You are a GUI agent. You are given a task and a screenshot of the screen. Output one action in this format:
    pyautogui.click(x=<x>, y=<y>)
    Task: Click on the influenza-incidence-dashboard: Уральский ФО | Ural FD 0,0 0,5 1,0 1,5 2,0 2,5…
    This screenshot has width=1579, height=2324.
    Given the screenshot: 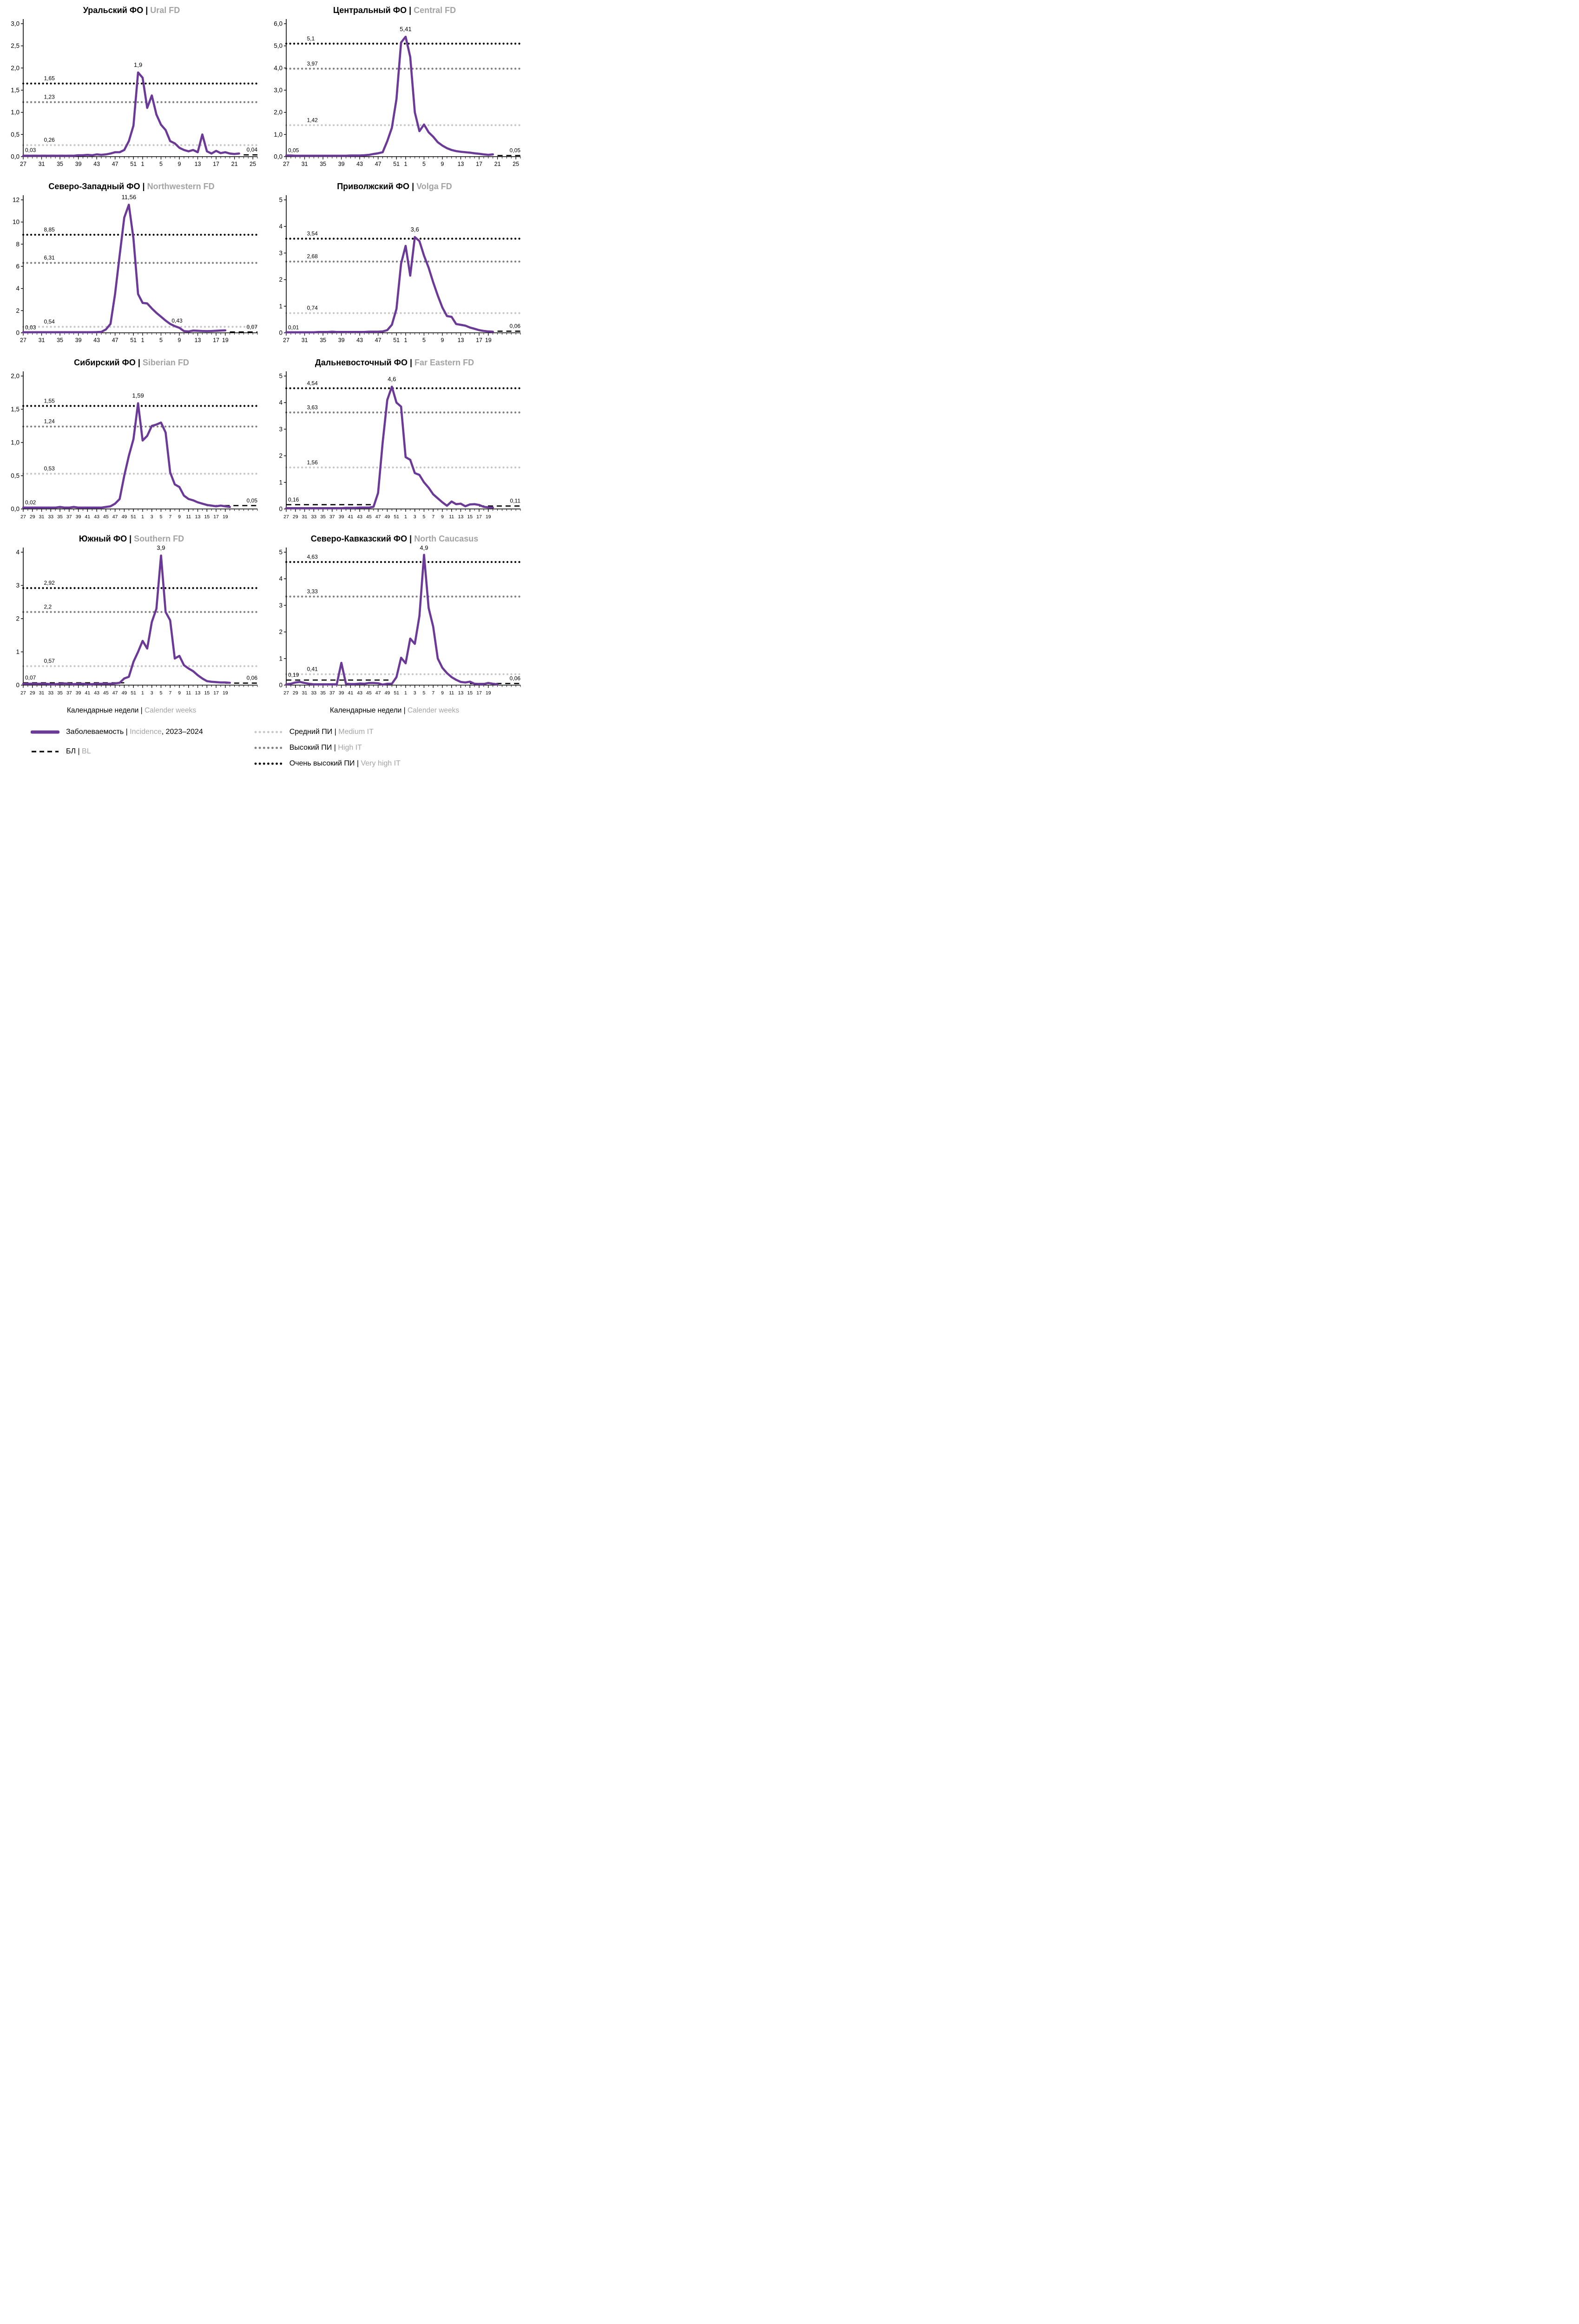 What is the action you would take?
    pyautogui.click(x=263, y=391)
    